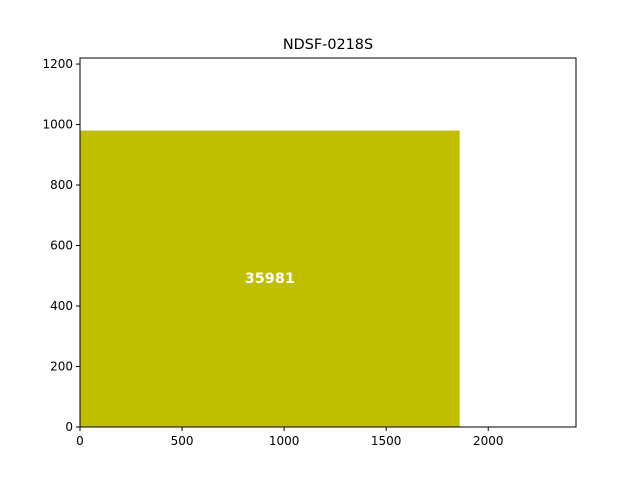 This screenshot has height=480, width=640. I want to click on y-tick-label: 600, so click(61, 246).